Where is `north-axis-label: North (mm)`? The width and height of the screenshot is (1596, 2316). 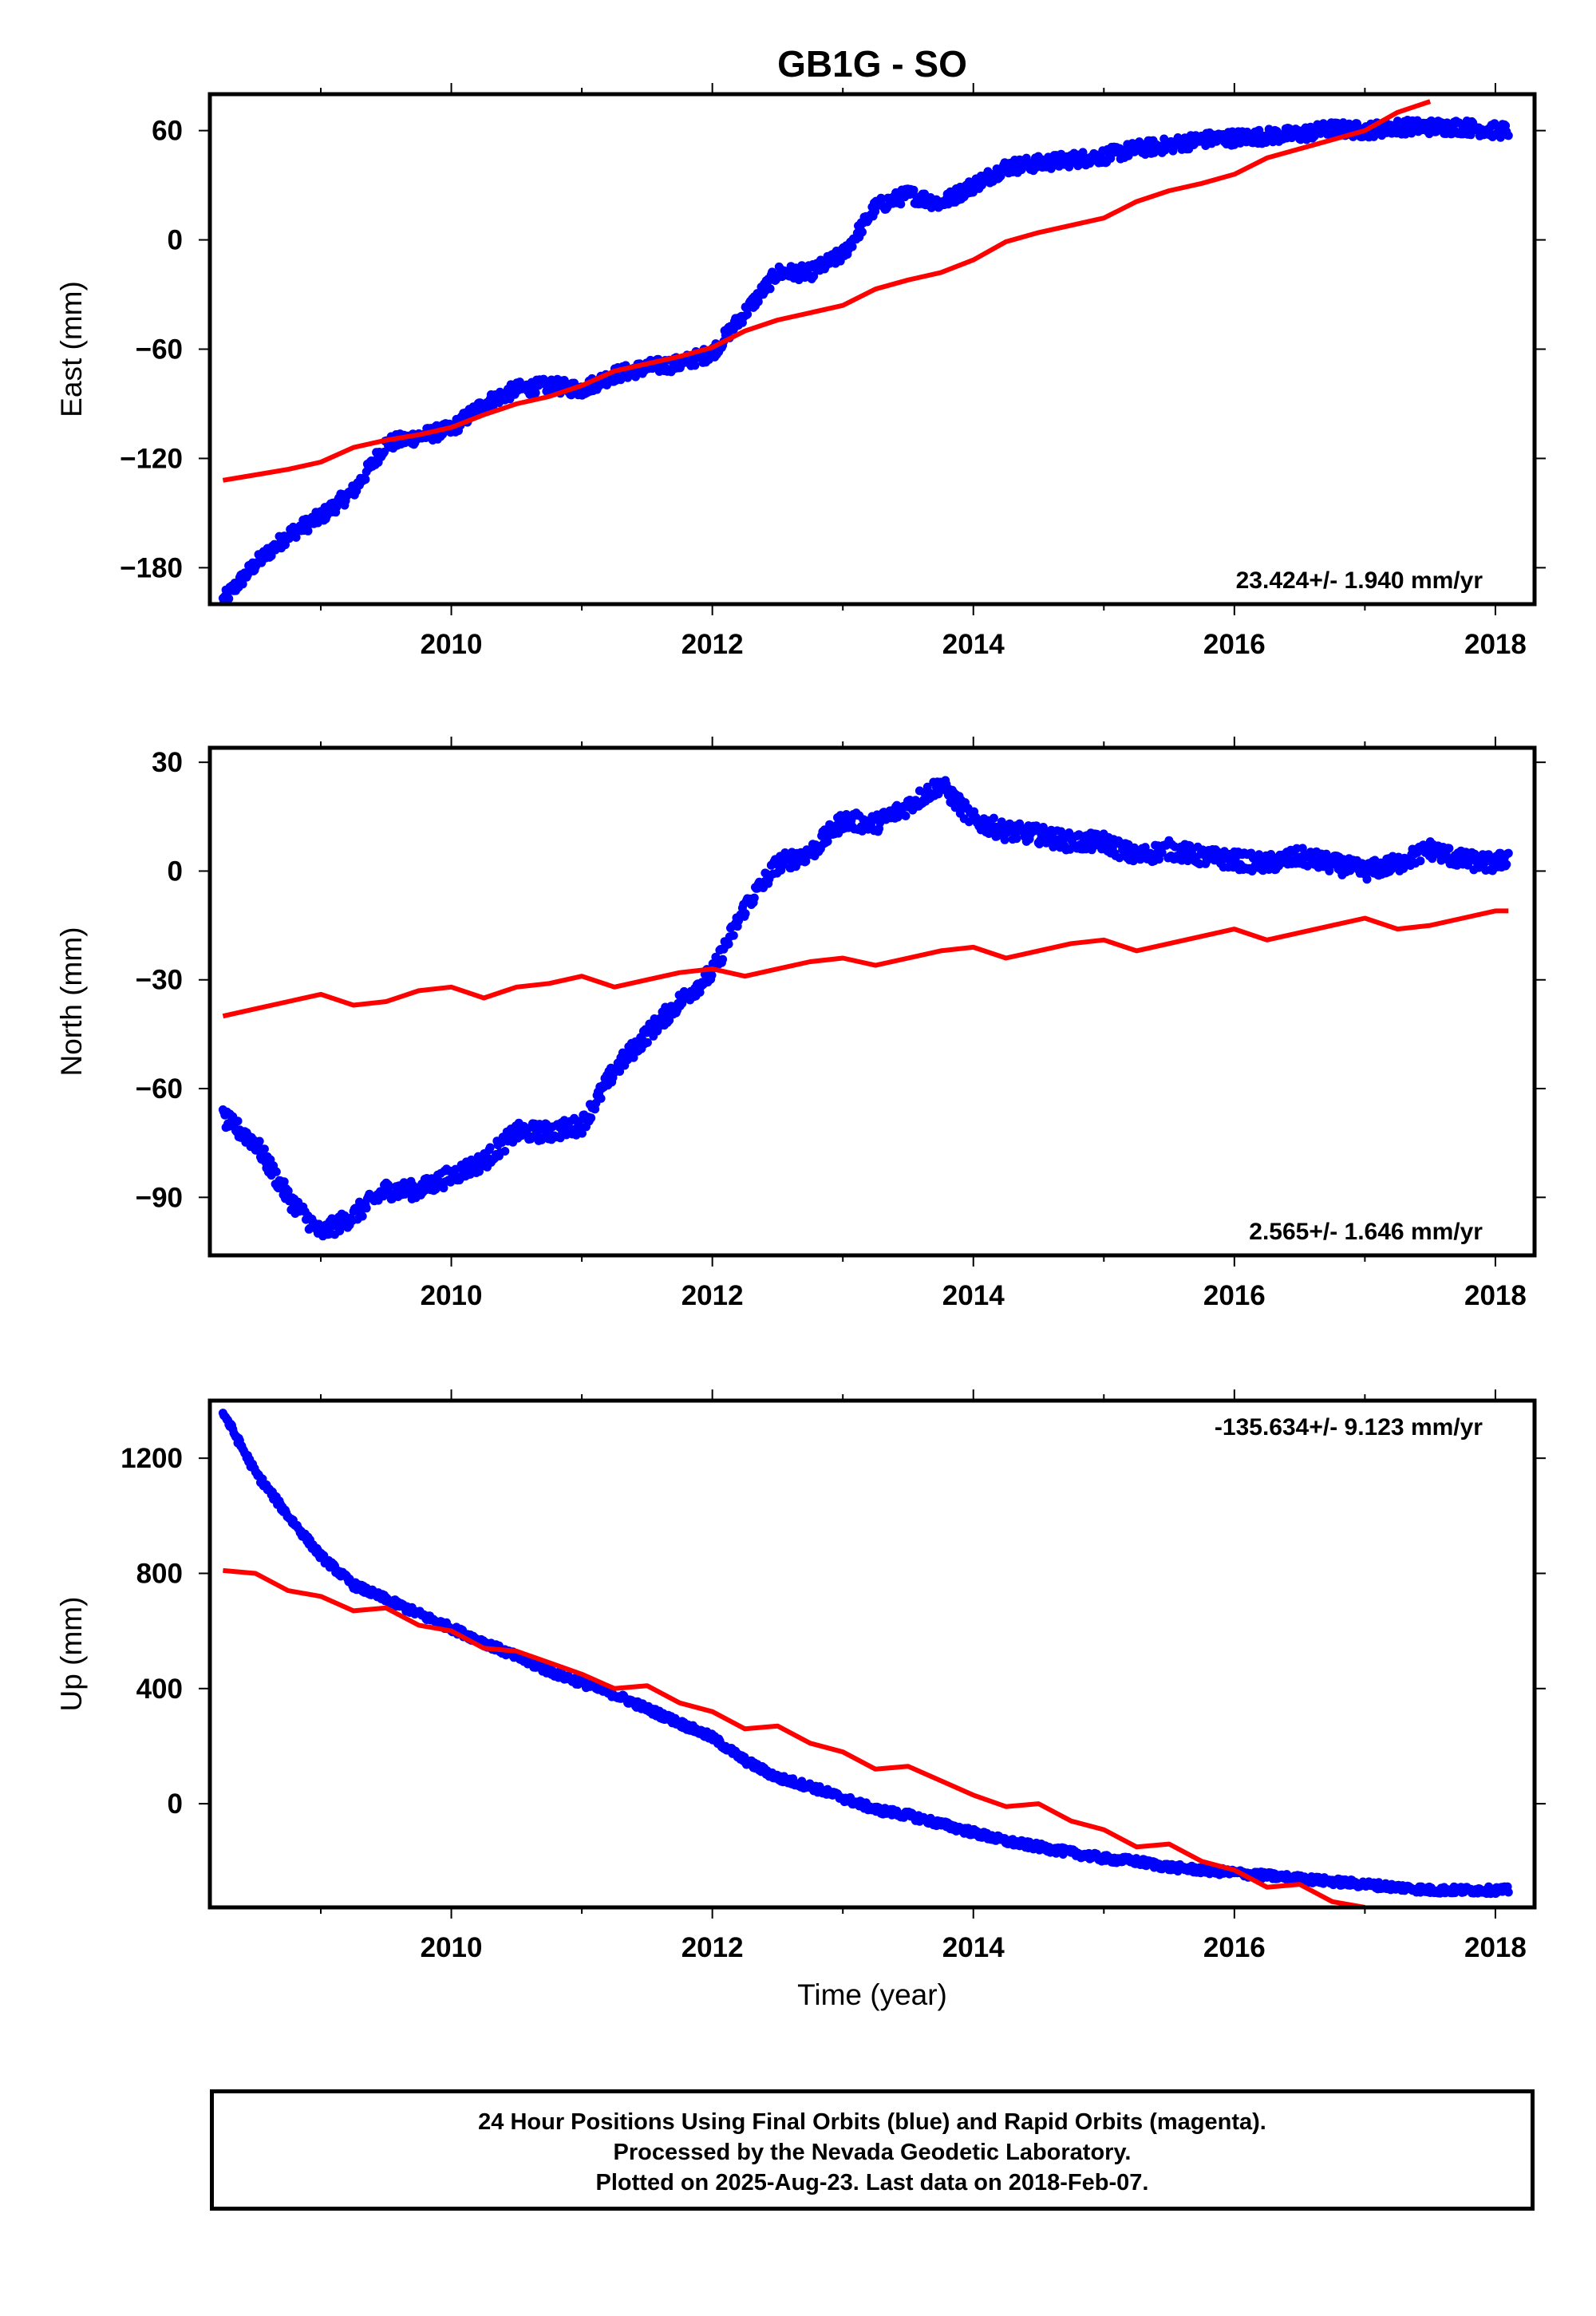 north-axis-label: North (mm) is located at coordinates (71, 1001).